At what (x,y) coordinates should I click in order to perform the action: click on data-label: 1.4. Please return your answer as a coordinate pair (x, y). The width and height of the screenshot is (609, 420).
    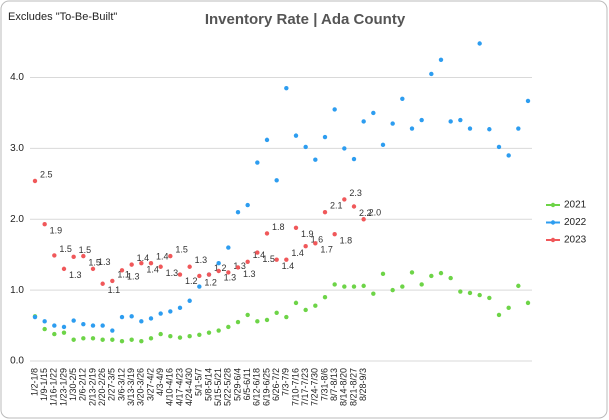
    Looking at the image, I should click on (288, 266).